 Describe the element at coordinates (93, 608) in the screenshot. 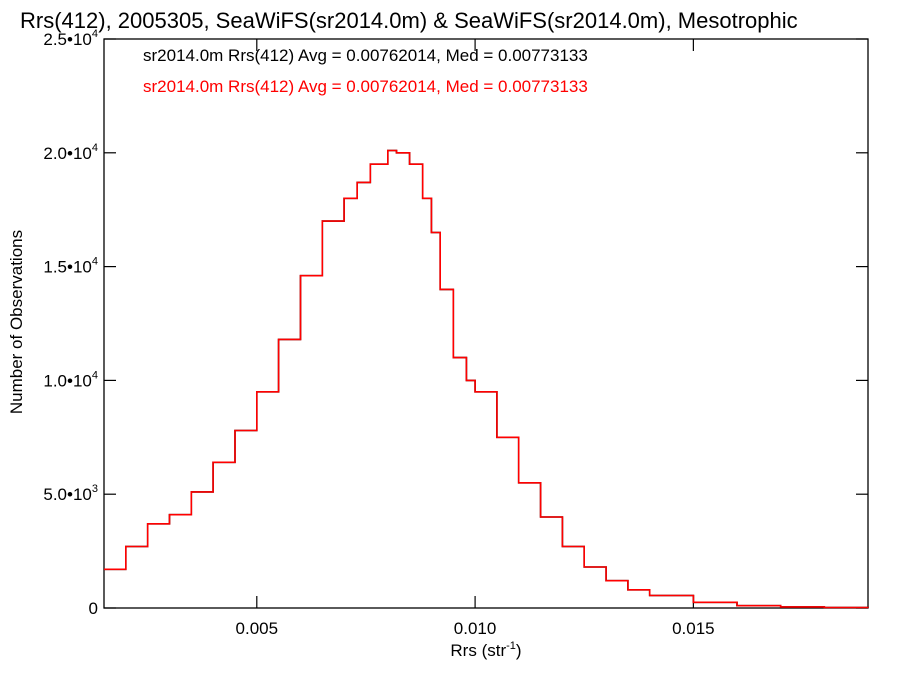

I see `y-tick-label: 0` at that location.